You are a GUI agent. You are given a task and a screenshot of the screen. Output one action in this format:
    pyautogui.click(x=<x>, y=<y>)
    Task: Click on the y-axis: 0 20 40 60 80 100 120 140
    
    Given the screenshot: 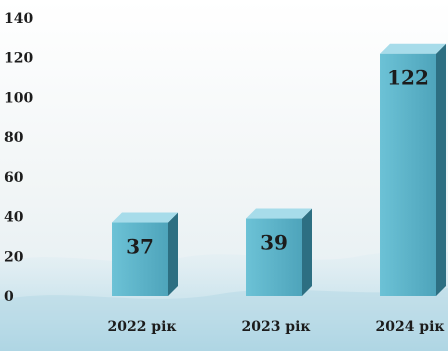 What is the action you would take?
    pyautogui.click(x=18, y=158)
    